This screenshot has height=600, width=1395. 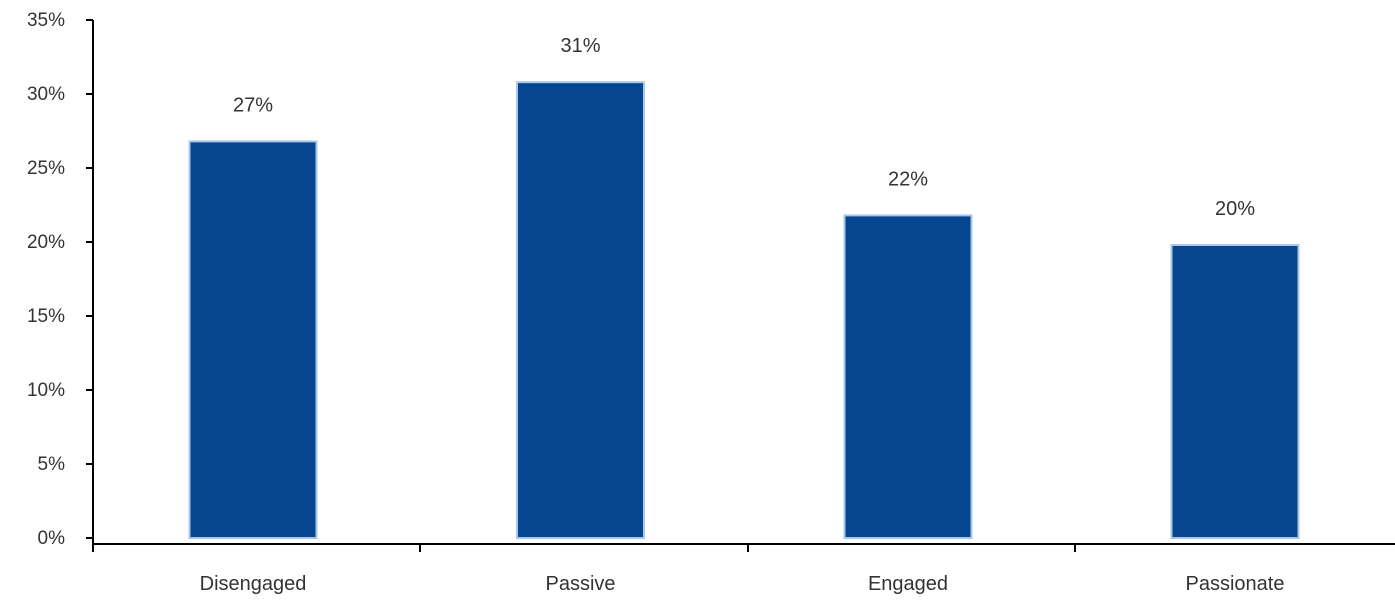 I want to click on y-tick-label: 35%, so click(x=46, y=20).